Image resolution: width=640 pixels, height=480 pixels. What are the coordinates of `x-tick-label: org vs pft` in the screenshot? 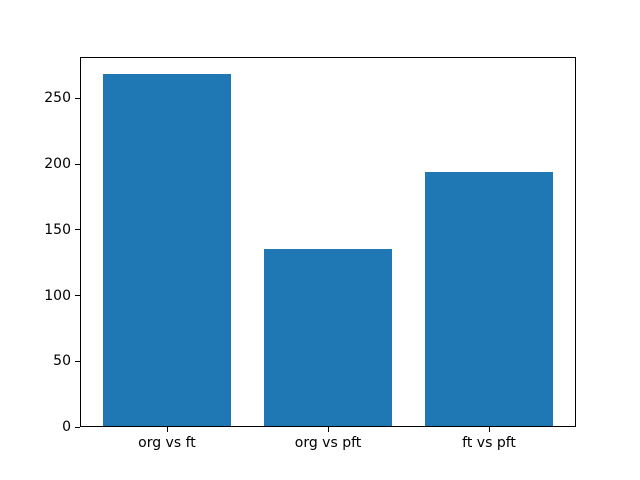 It's located at (328, 443).